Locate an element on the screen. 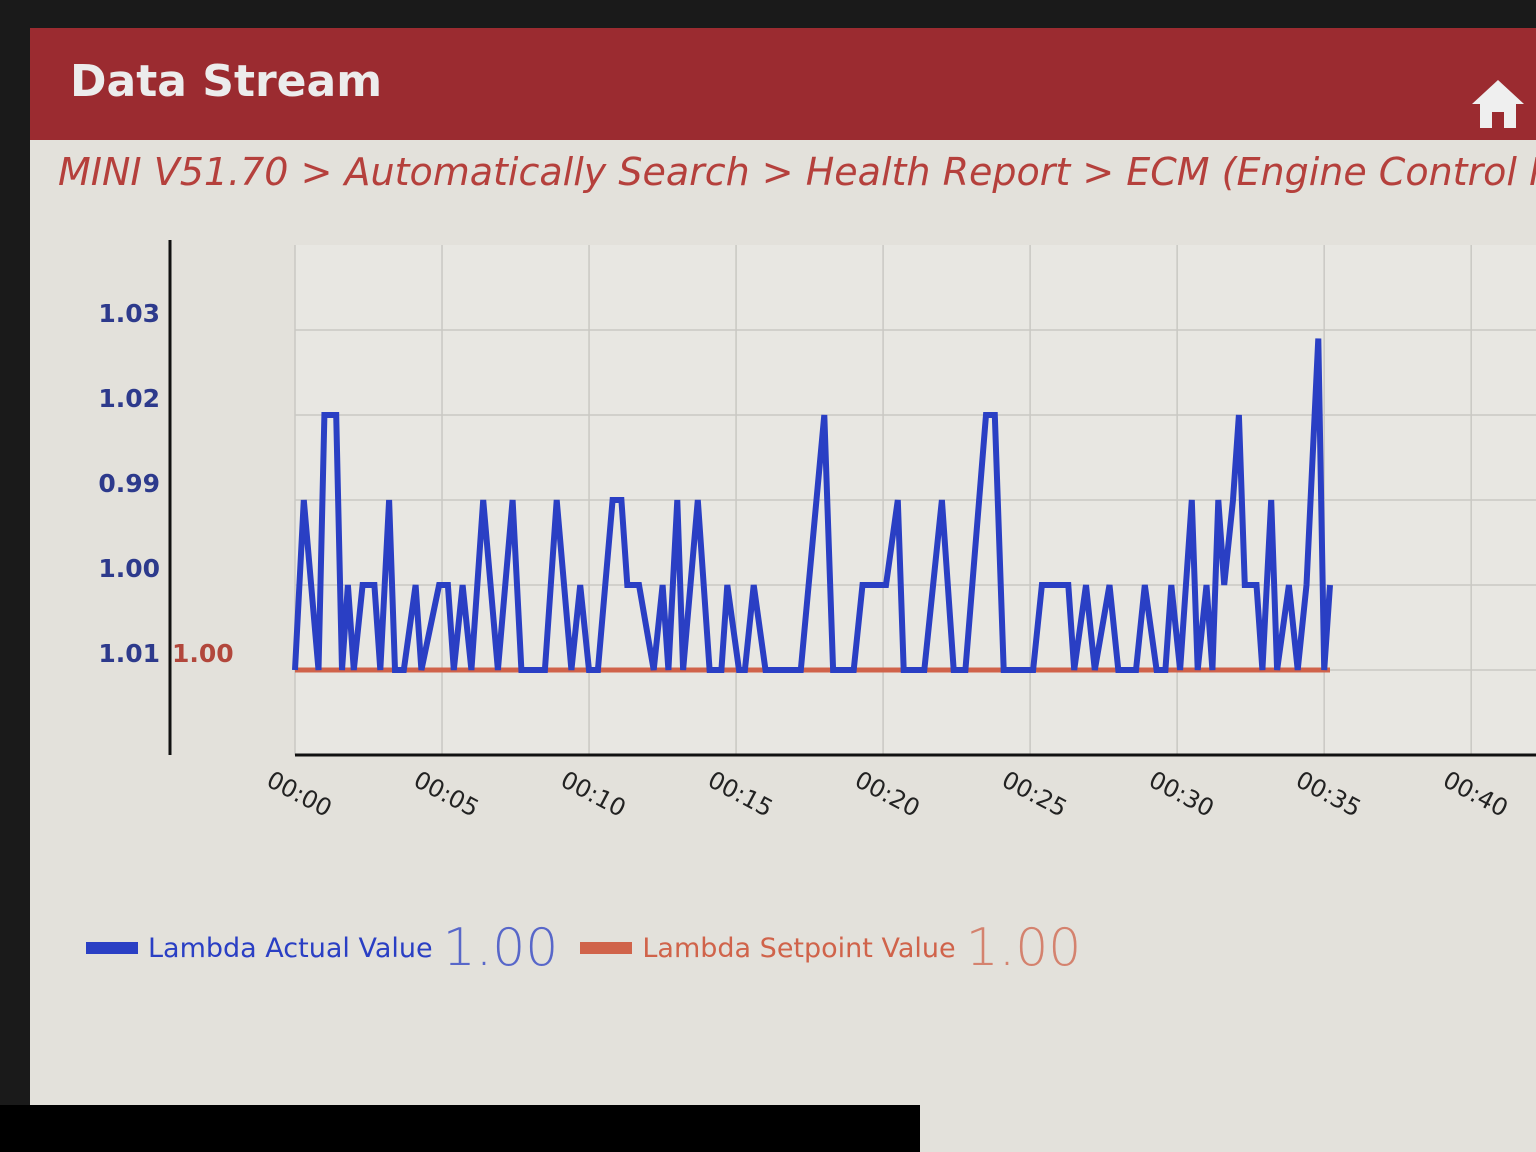  x-tick-label: 00:35 is located at coordinates (1328, 794).